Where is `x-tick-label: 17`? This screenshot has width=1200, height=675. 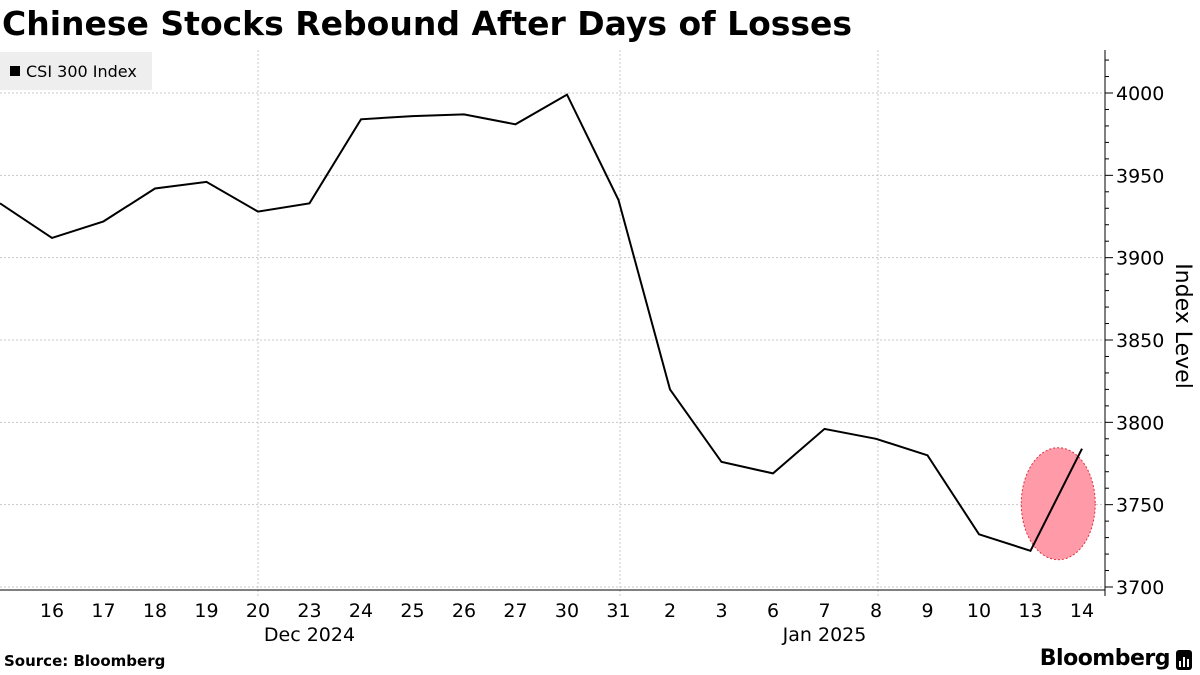 x-tick-label: 17 is located at coordinates (103, 611).